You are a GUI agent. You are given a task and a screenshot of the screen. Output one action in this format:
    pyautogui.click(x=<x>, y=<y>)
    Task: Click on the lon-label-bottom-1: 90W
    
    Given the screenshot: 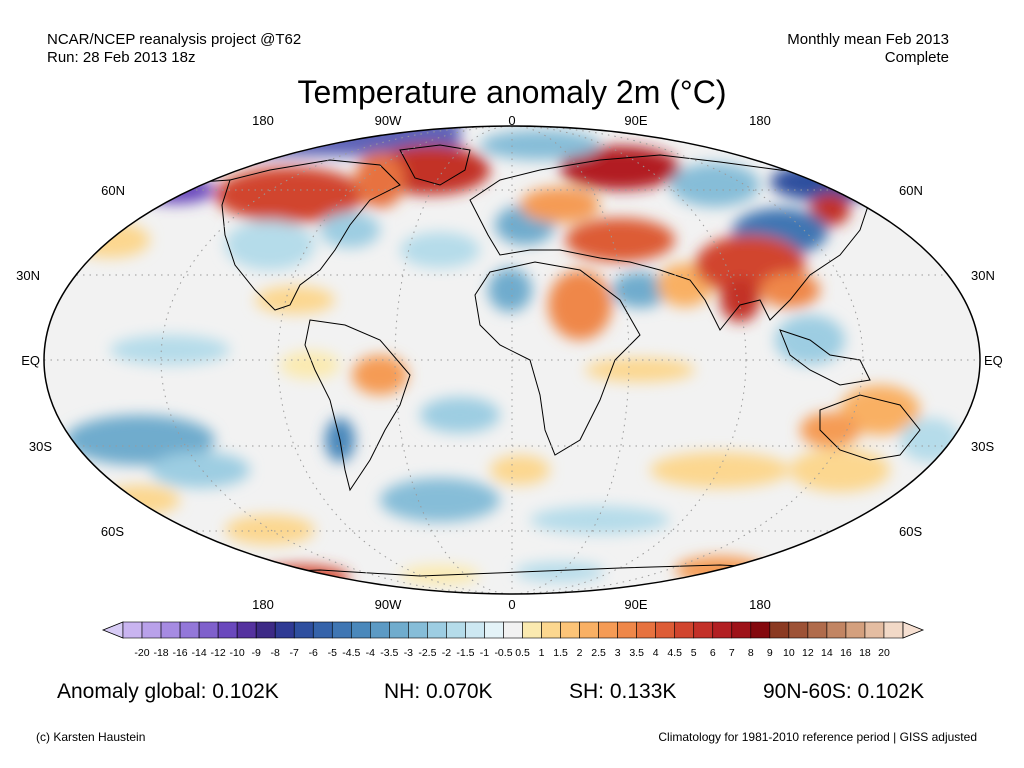 What is the action you would take?
    pyautogui.click(x=388, y=604)
    